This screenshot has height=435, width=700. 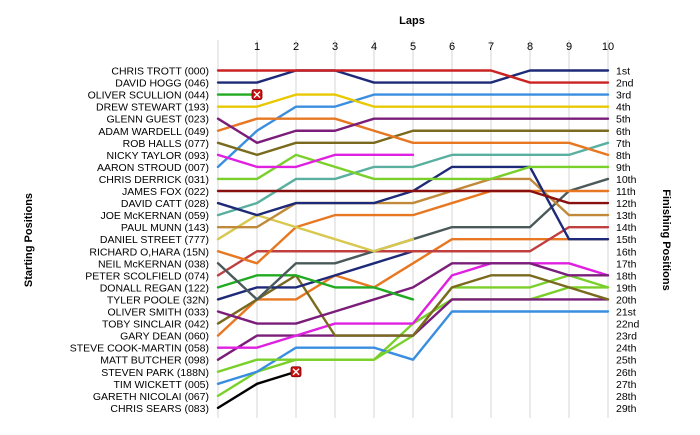 I want to click on lap-tick-label: 3, so click(x=335, y=47).